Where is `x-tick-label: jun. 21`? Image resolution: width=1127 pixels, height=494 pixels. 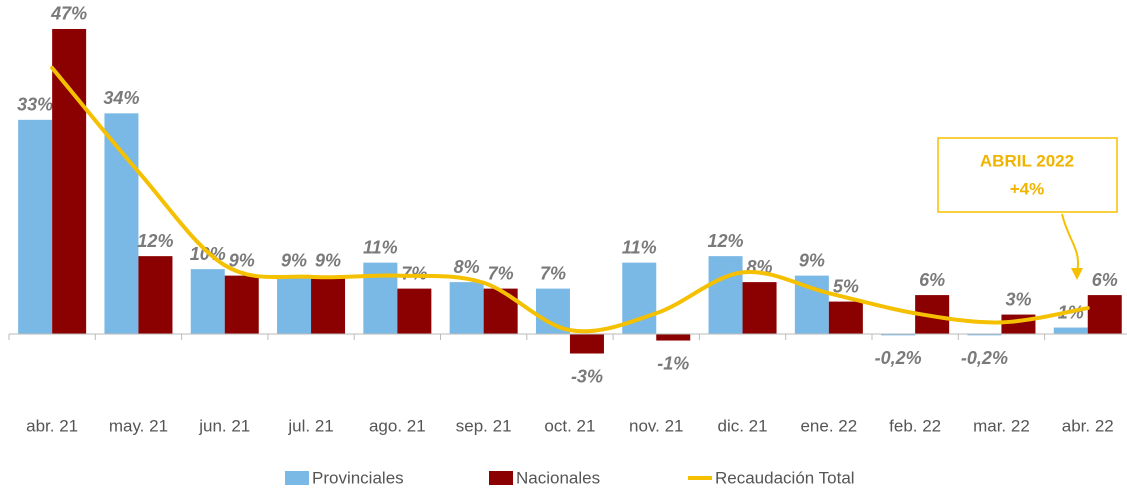 x-tick-label: jun. 21 is located at coordinates (224, 425).